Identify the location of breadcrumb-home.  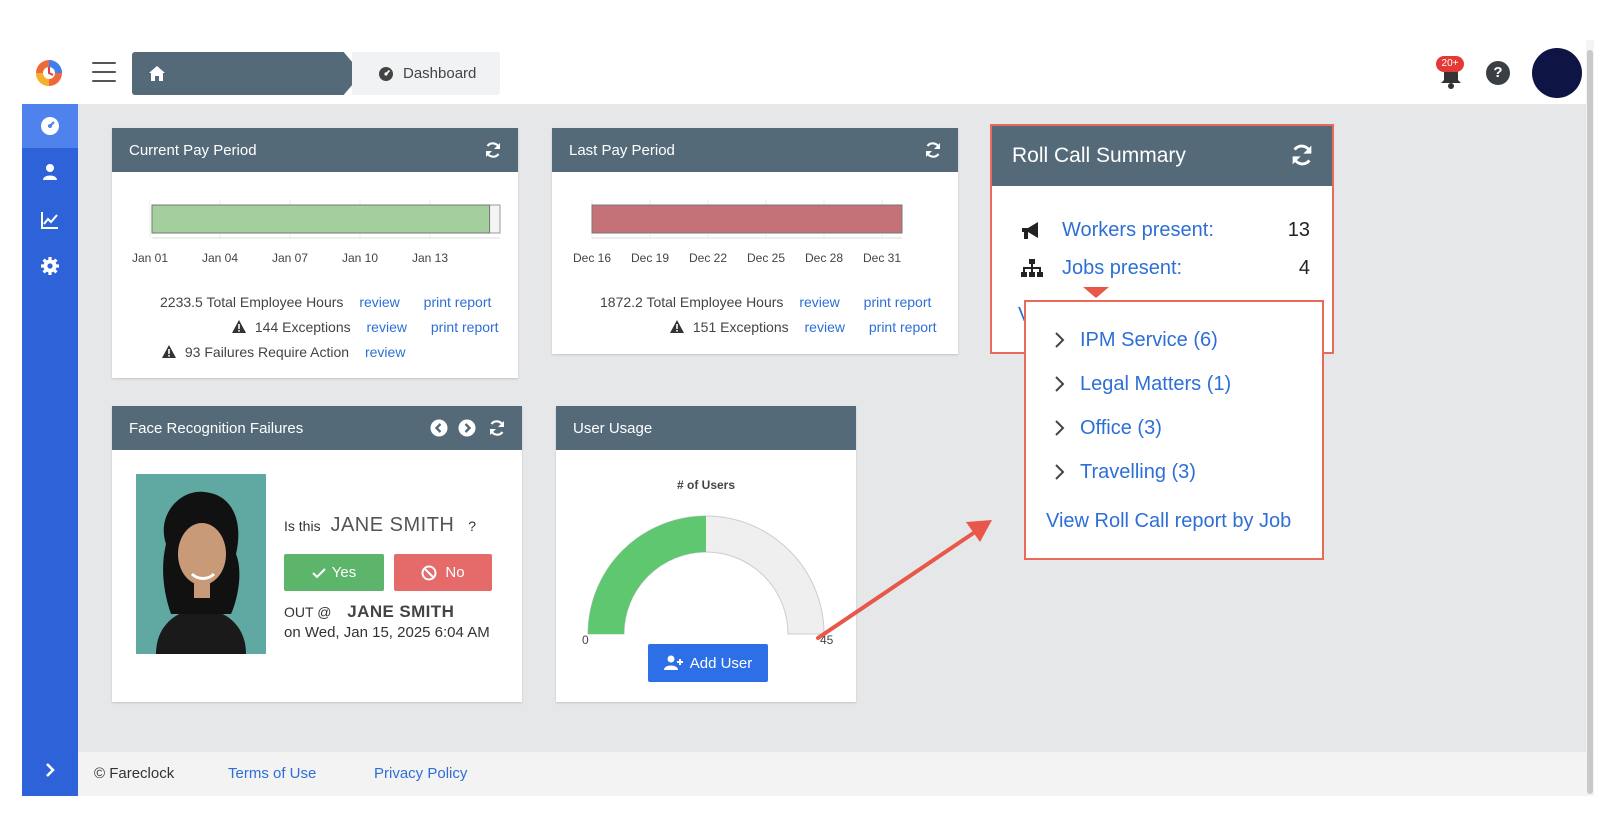
(247, 73).